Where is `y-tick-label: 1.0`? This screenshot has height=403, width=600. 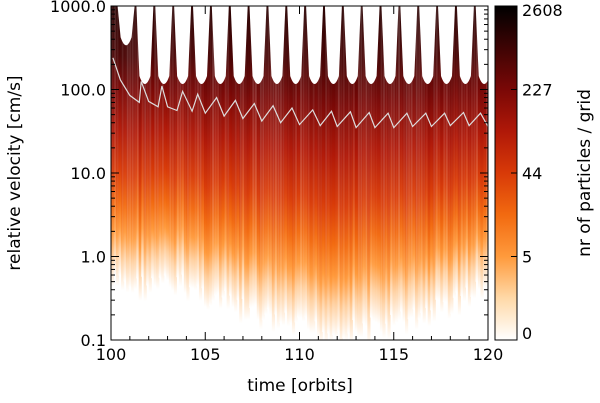 y-tick-label: 1.0 is located at coordinates (93, 257).